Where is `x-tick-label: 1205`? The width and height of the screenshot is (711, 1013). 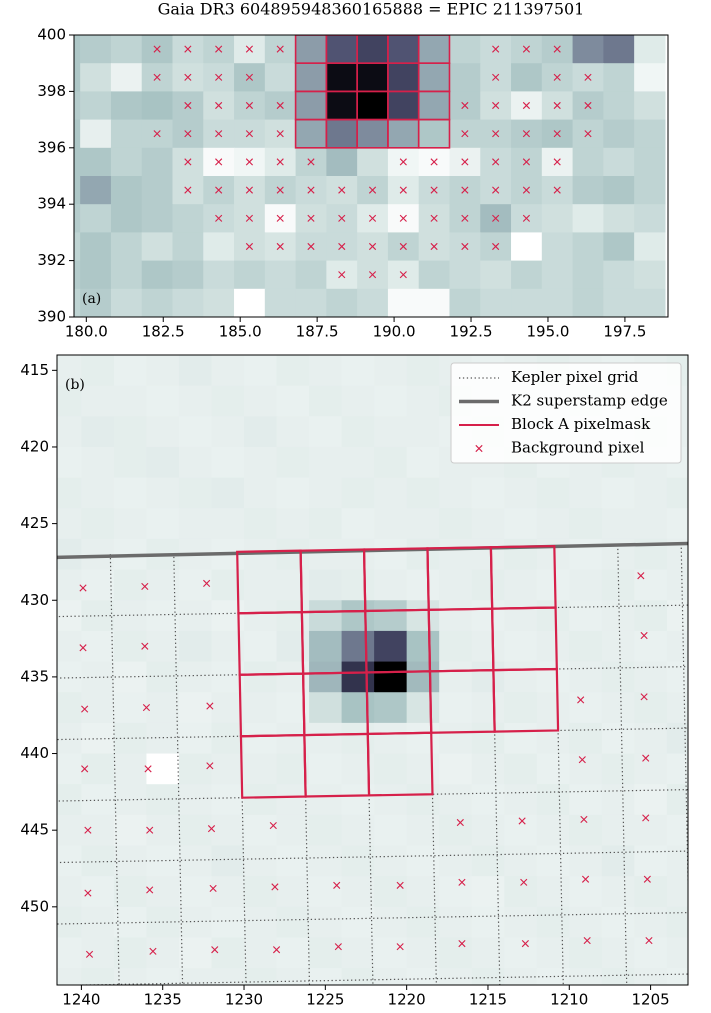 x-tick-label: 1205 is located at coordinates (651, 1000).